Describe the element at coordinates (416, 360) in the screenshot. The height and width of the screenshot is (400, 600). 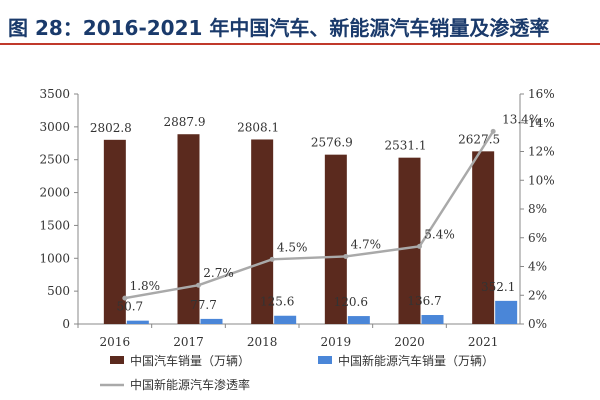
I see `legend-nev-label: 中国新能源汽车销量（万辆）` at that location.